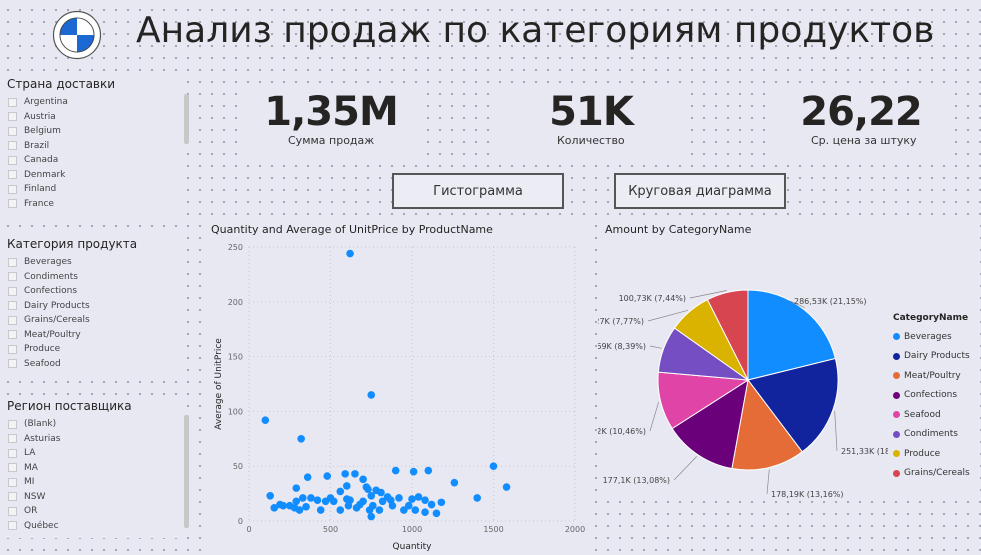 This screenshot has width=981, height=555. What do you see at coordinates (93, 175) in the screenshot?
I see `slicer-country-item: Denmark` at bounding box center [93, 175].